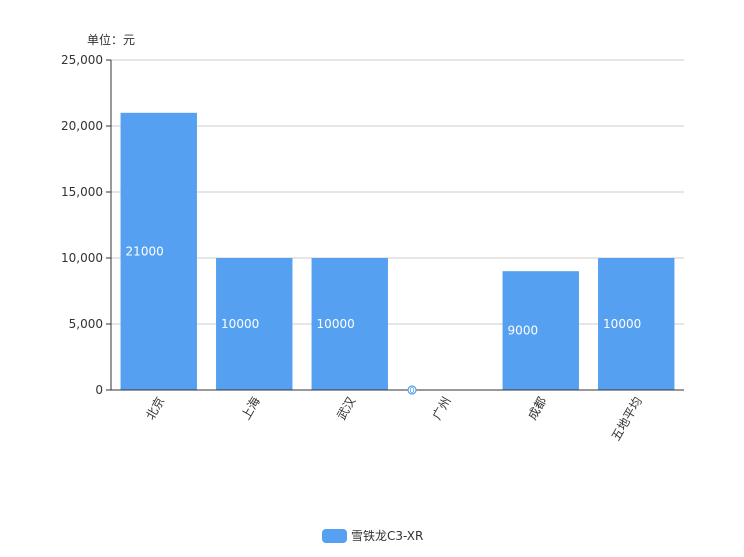  I want to click on y-tick-label: 0, so click(99, 390).